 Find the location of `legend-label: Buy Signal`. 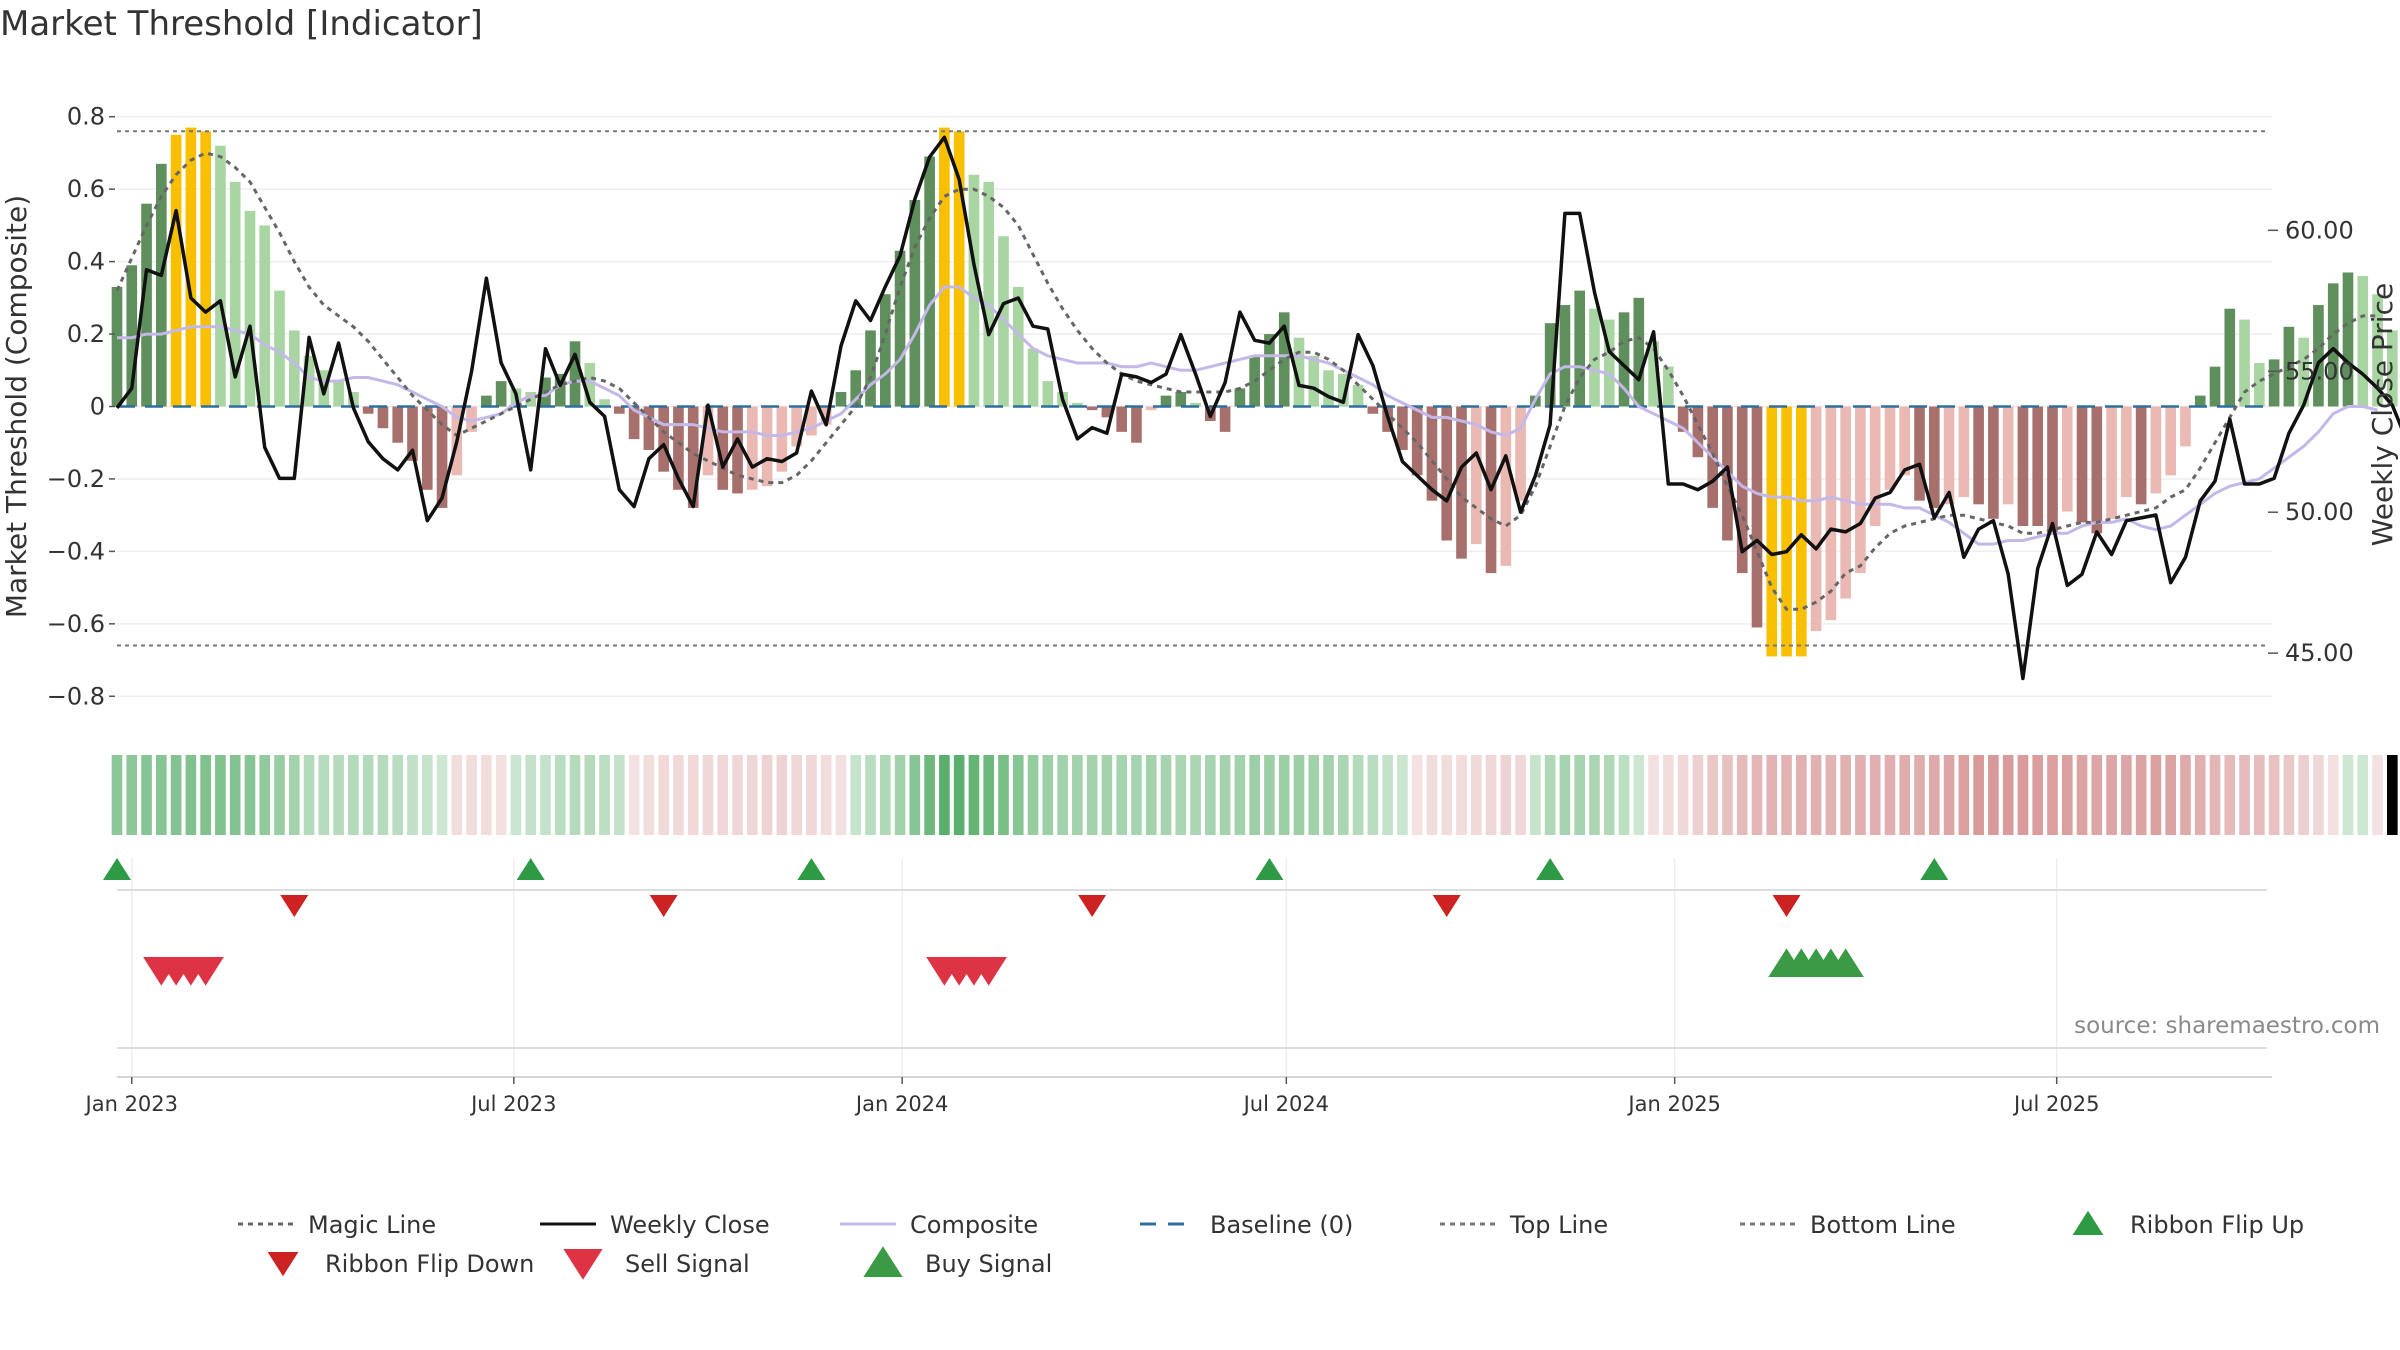

legend-label: Buy Signal is located at coordinates (988, 1264).